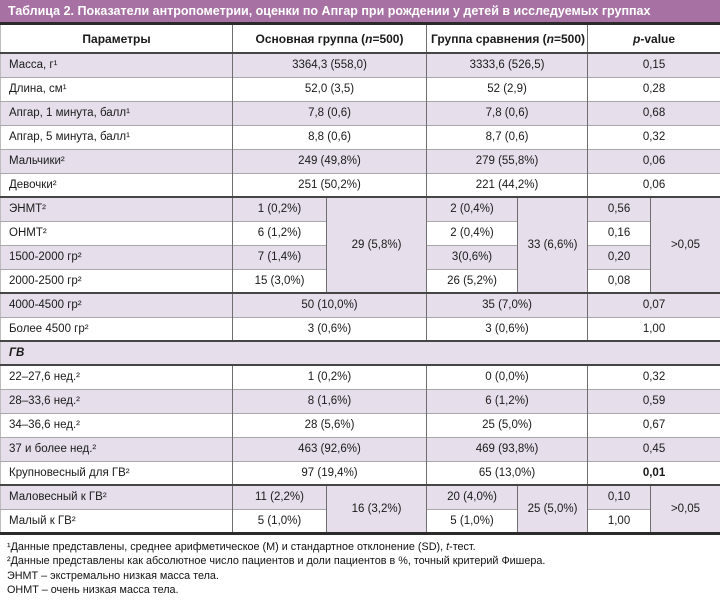 The image size is (720, 607). I want to click on param-cell: Маловесный к ГВ², so click(116, 496).